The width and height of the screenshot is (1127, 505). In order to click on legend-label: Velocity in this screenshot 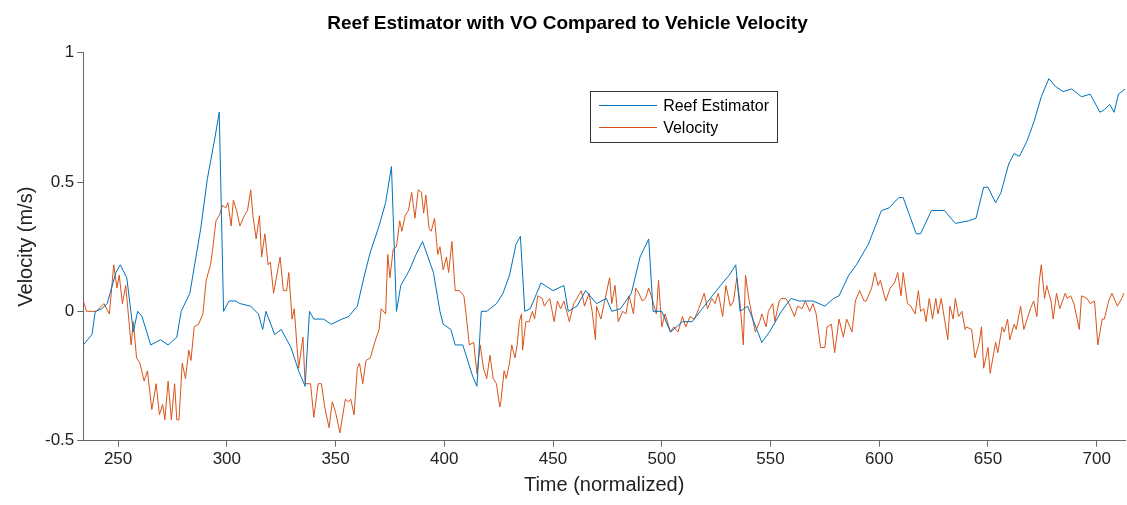, I will do `click(691, 127)`.